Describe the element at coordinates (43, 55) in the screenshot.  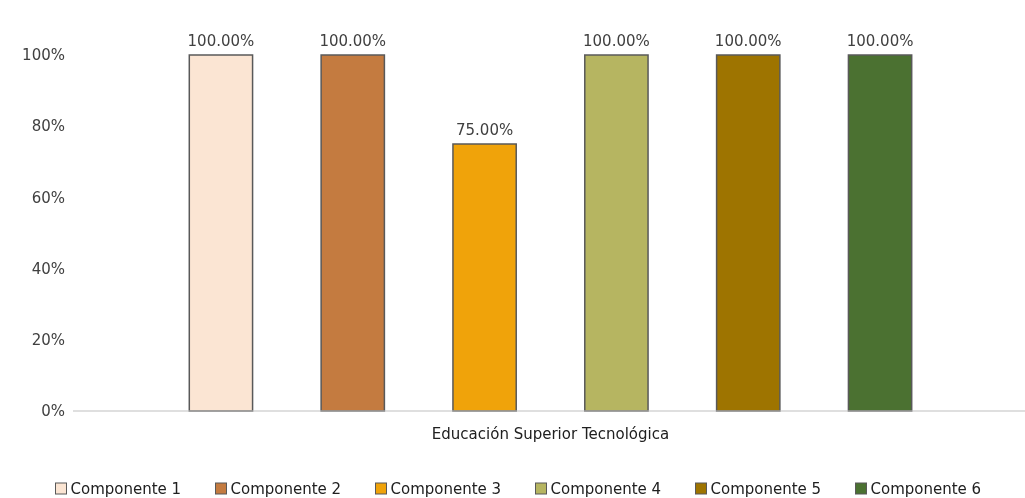
I see `y-tick-label: 100%` at that location.